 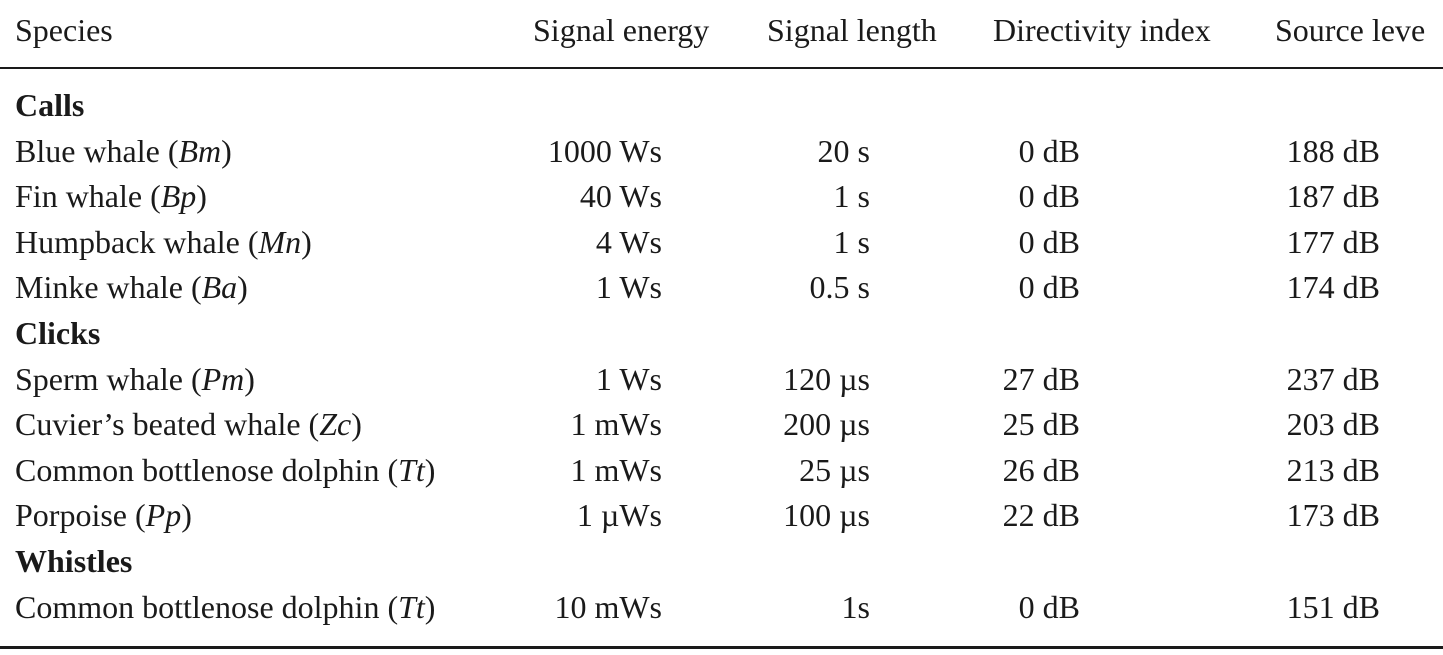 I want to click on header-cell: Directivity index, so click(x=1102, y=30).